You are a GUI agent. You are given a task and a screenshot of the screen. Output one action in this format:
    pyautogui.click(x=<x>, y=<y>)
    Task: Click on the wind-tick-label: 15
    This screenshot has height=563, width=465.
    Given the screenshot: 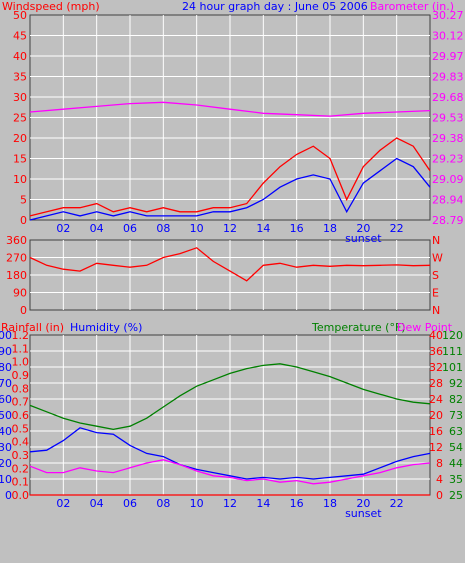 What is the action you would take?
    pyautogui.click(x=20, y=159)
    